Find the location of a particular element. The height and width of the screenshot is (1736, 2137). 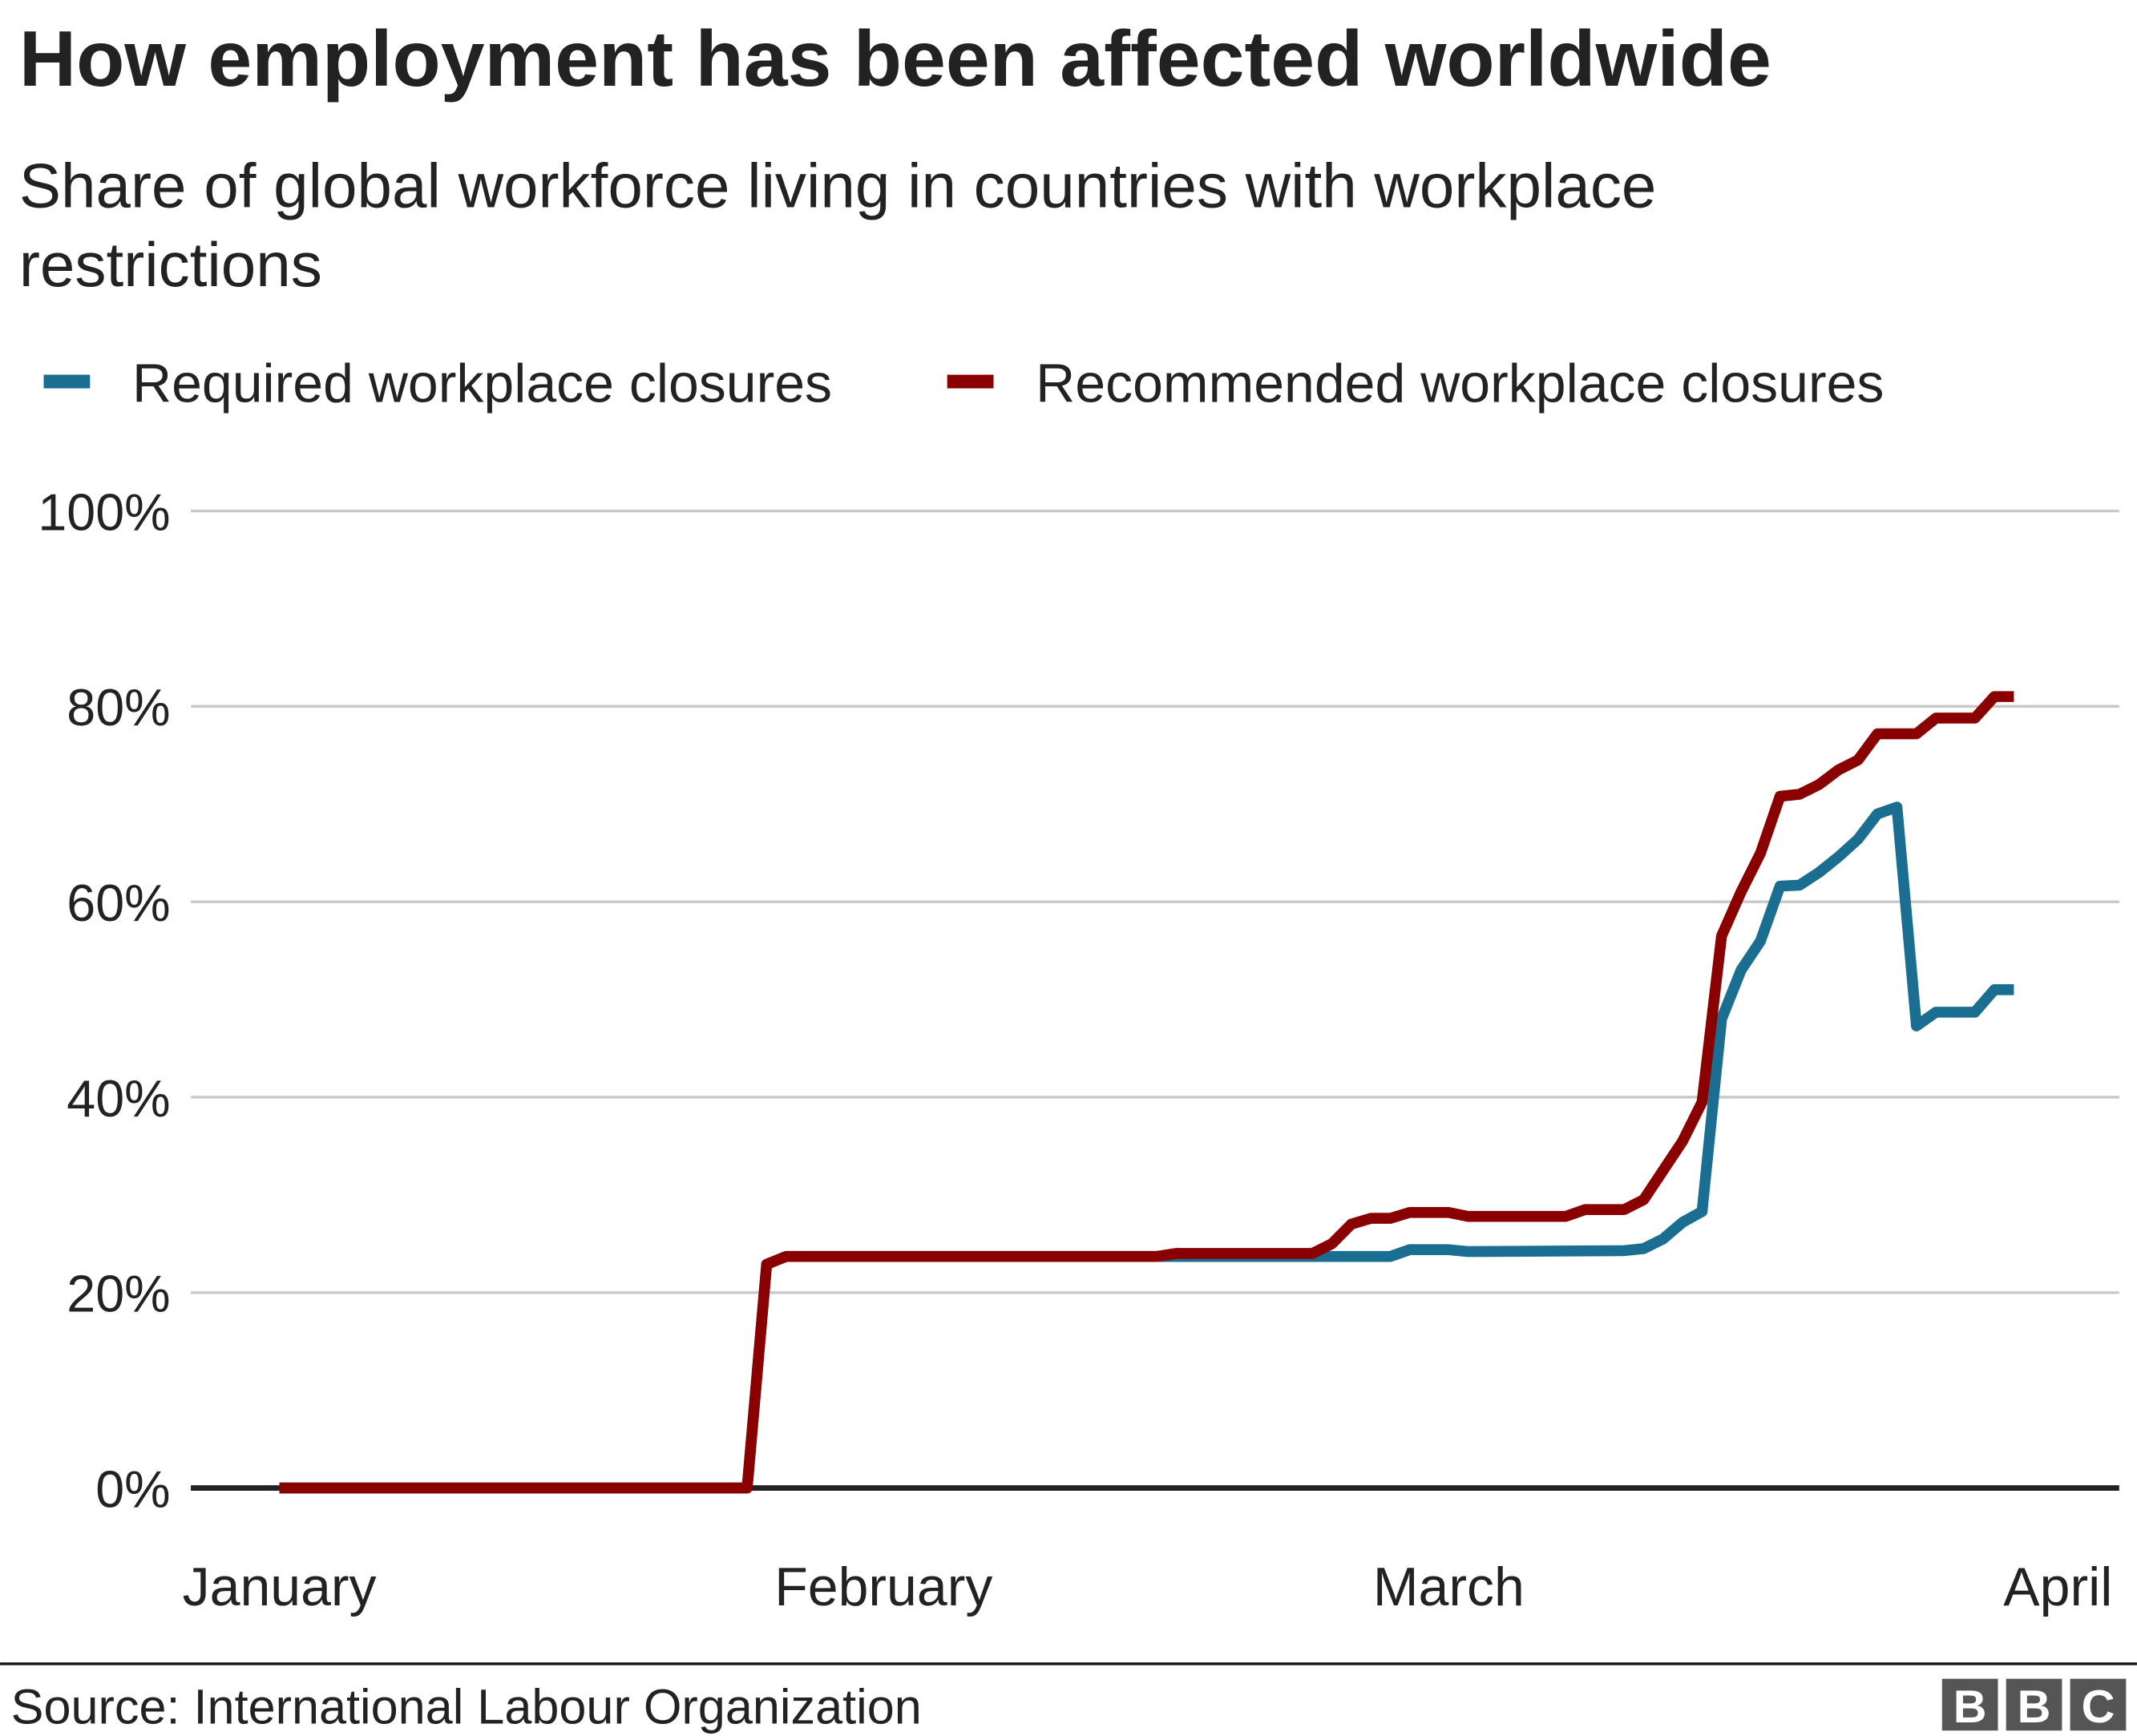

legend-swatch-required is located at coordinates (67, 381).